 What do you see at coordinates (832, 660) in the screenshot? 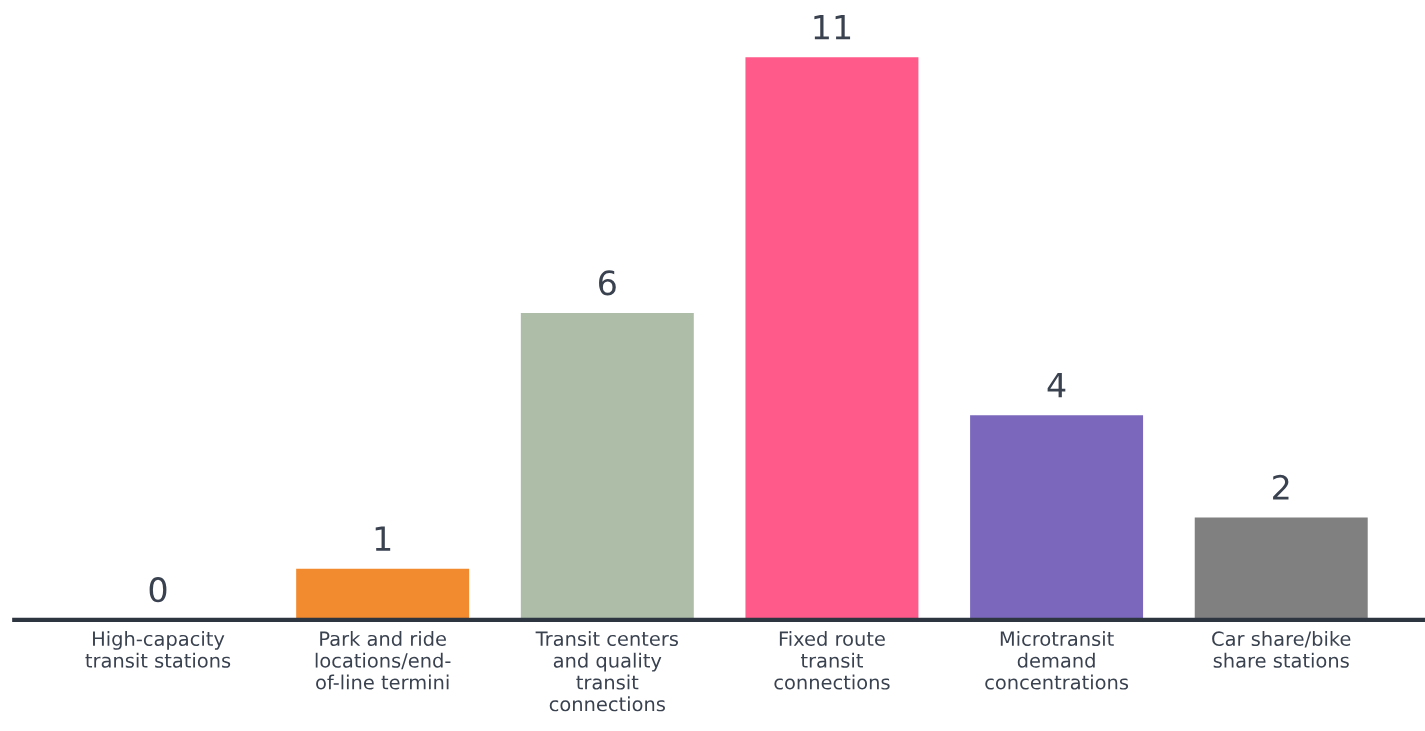
I see `x-tick-label: Fixed route transit connections` at bounding box center [832, 660].